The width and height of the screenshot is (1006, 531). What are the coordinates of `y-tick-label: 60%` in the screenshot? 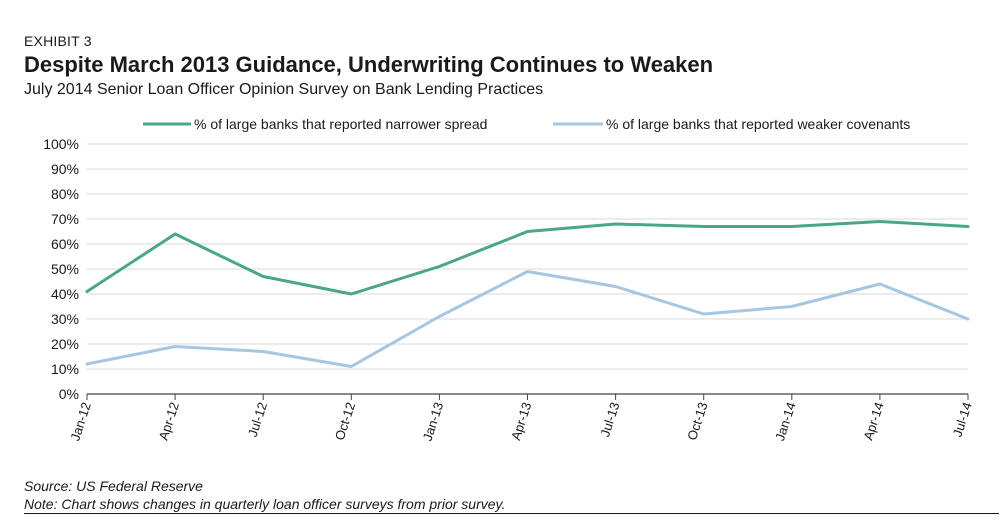 It's located at (65, 244).